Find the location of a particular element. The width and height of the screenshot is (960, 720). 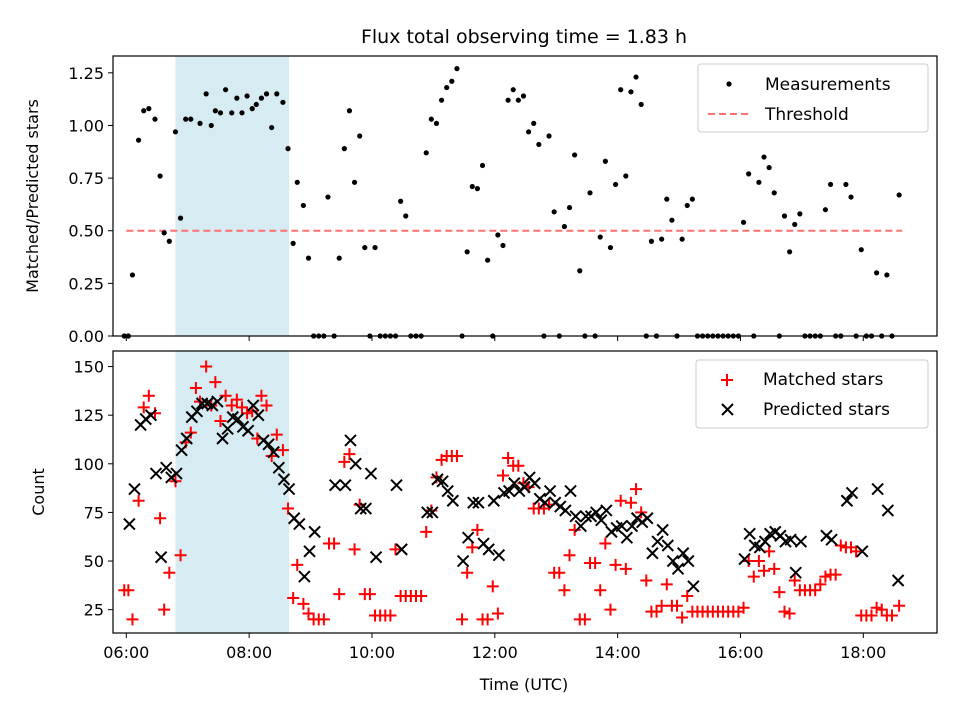

top-y-tick-label: 1.00 is located at coordinates (86, 125).